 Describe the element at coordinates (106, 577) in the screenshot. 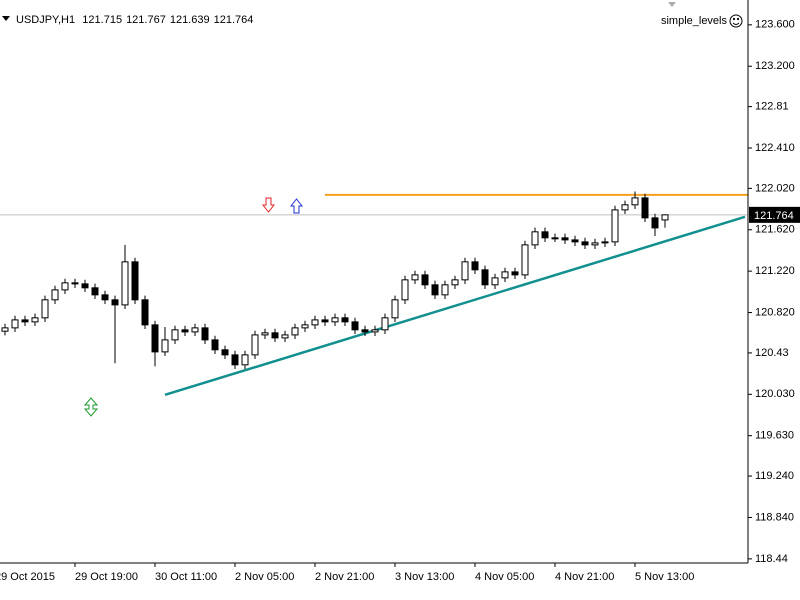

I see `x-tick-label: 29 Oct 19:00` at that location.